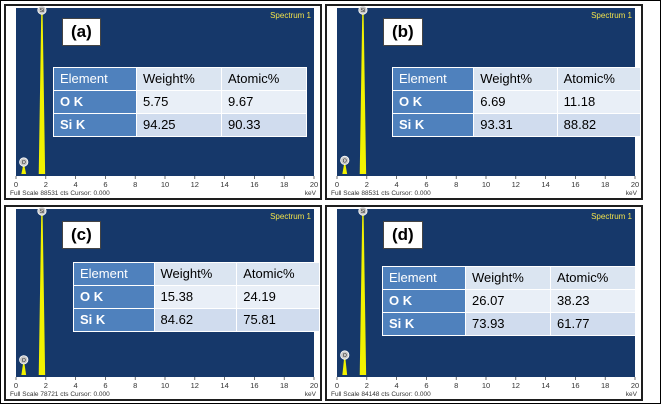 The width and height of the screenshot is (661, 404). I want to click on table-row: O K 6.69 11.18, so click(516, 102).